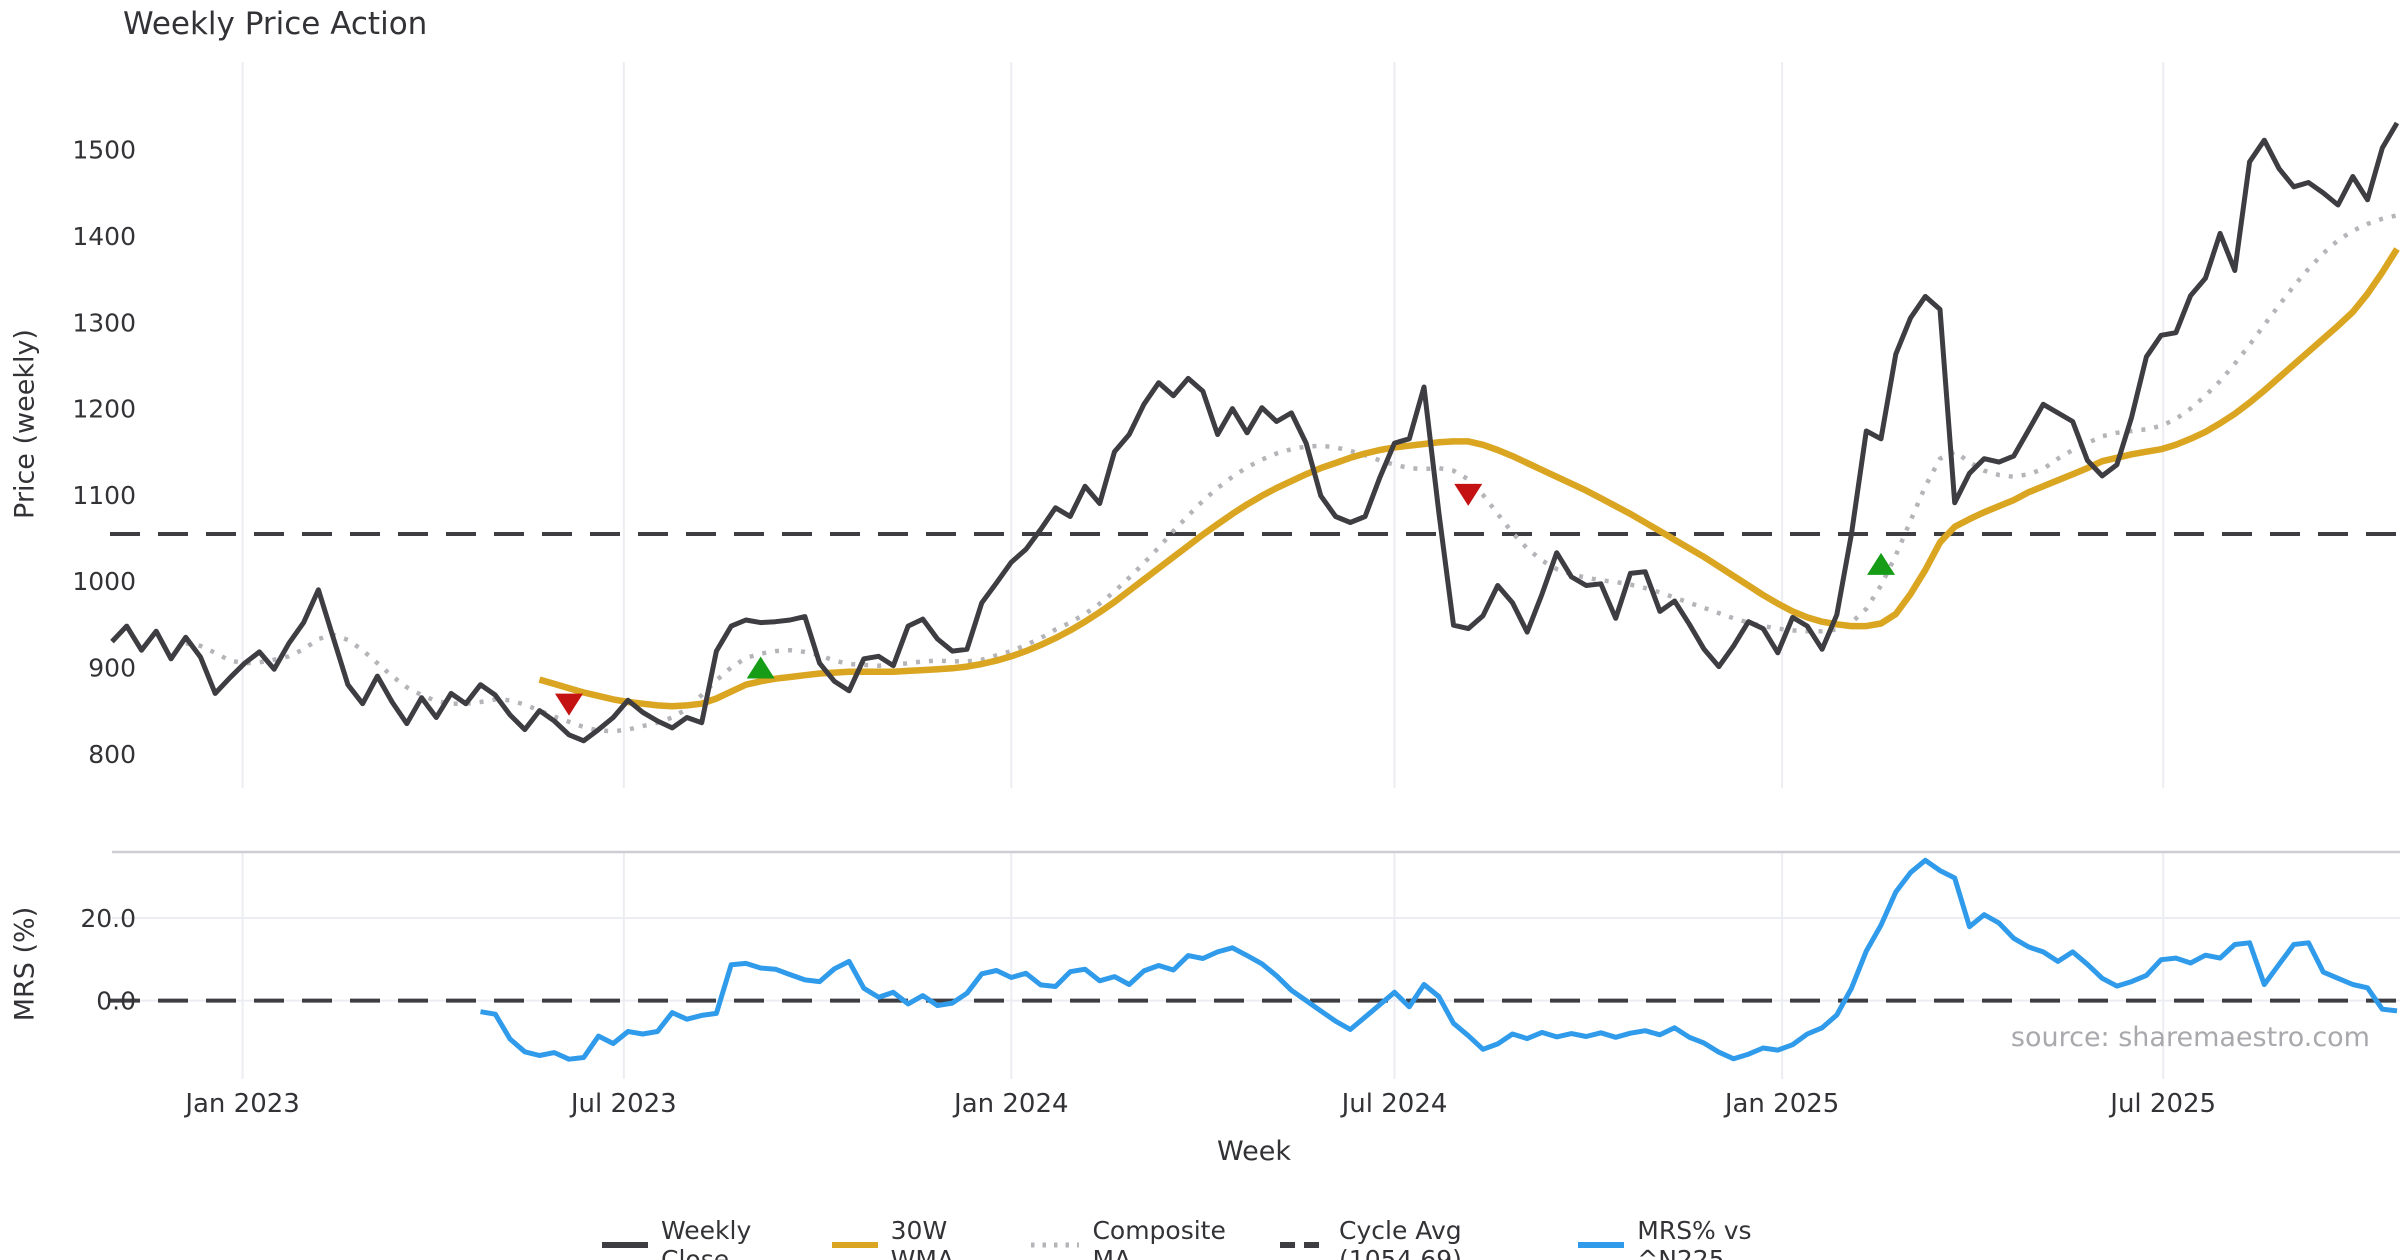 The width and height of the screenshot is (2400, 1260). Describe the element at coordinates (116, 1001) in the screenshot. I see `mrs-y-tick-label: 0.0` at that location.